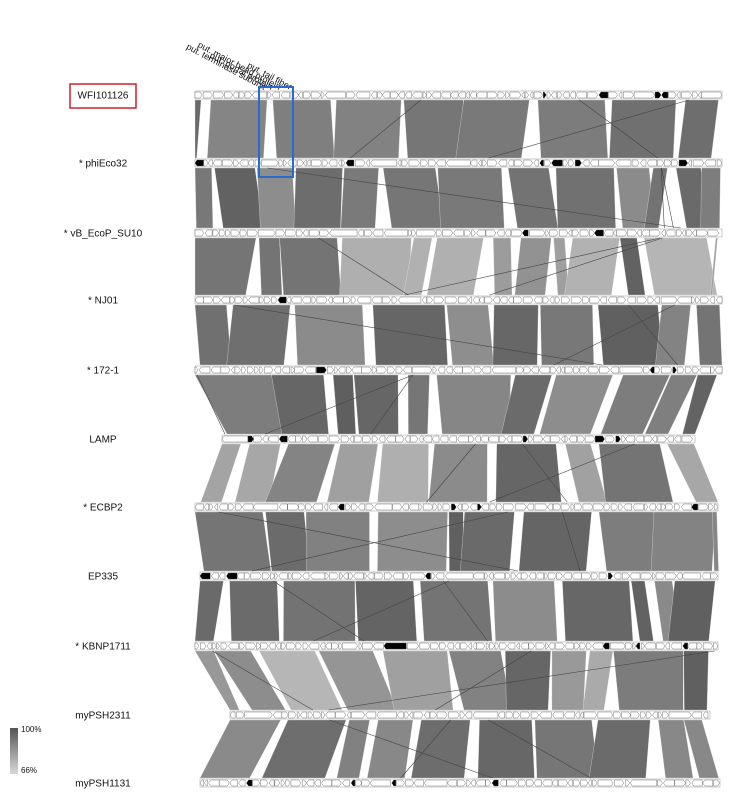  Describe the element at coordinates (103, 647) in the screenshot. I see `genome-label: * KBNP1711` at that location.